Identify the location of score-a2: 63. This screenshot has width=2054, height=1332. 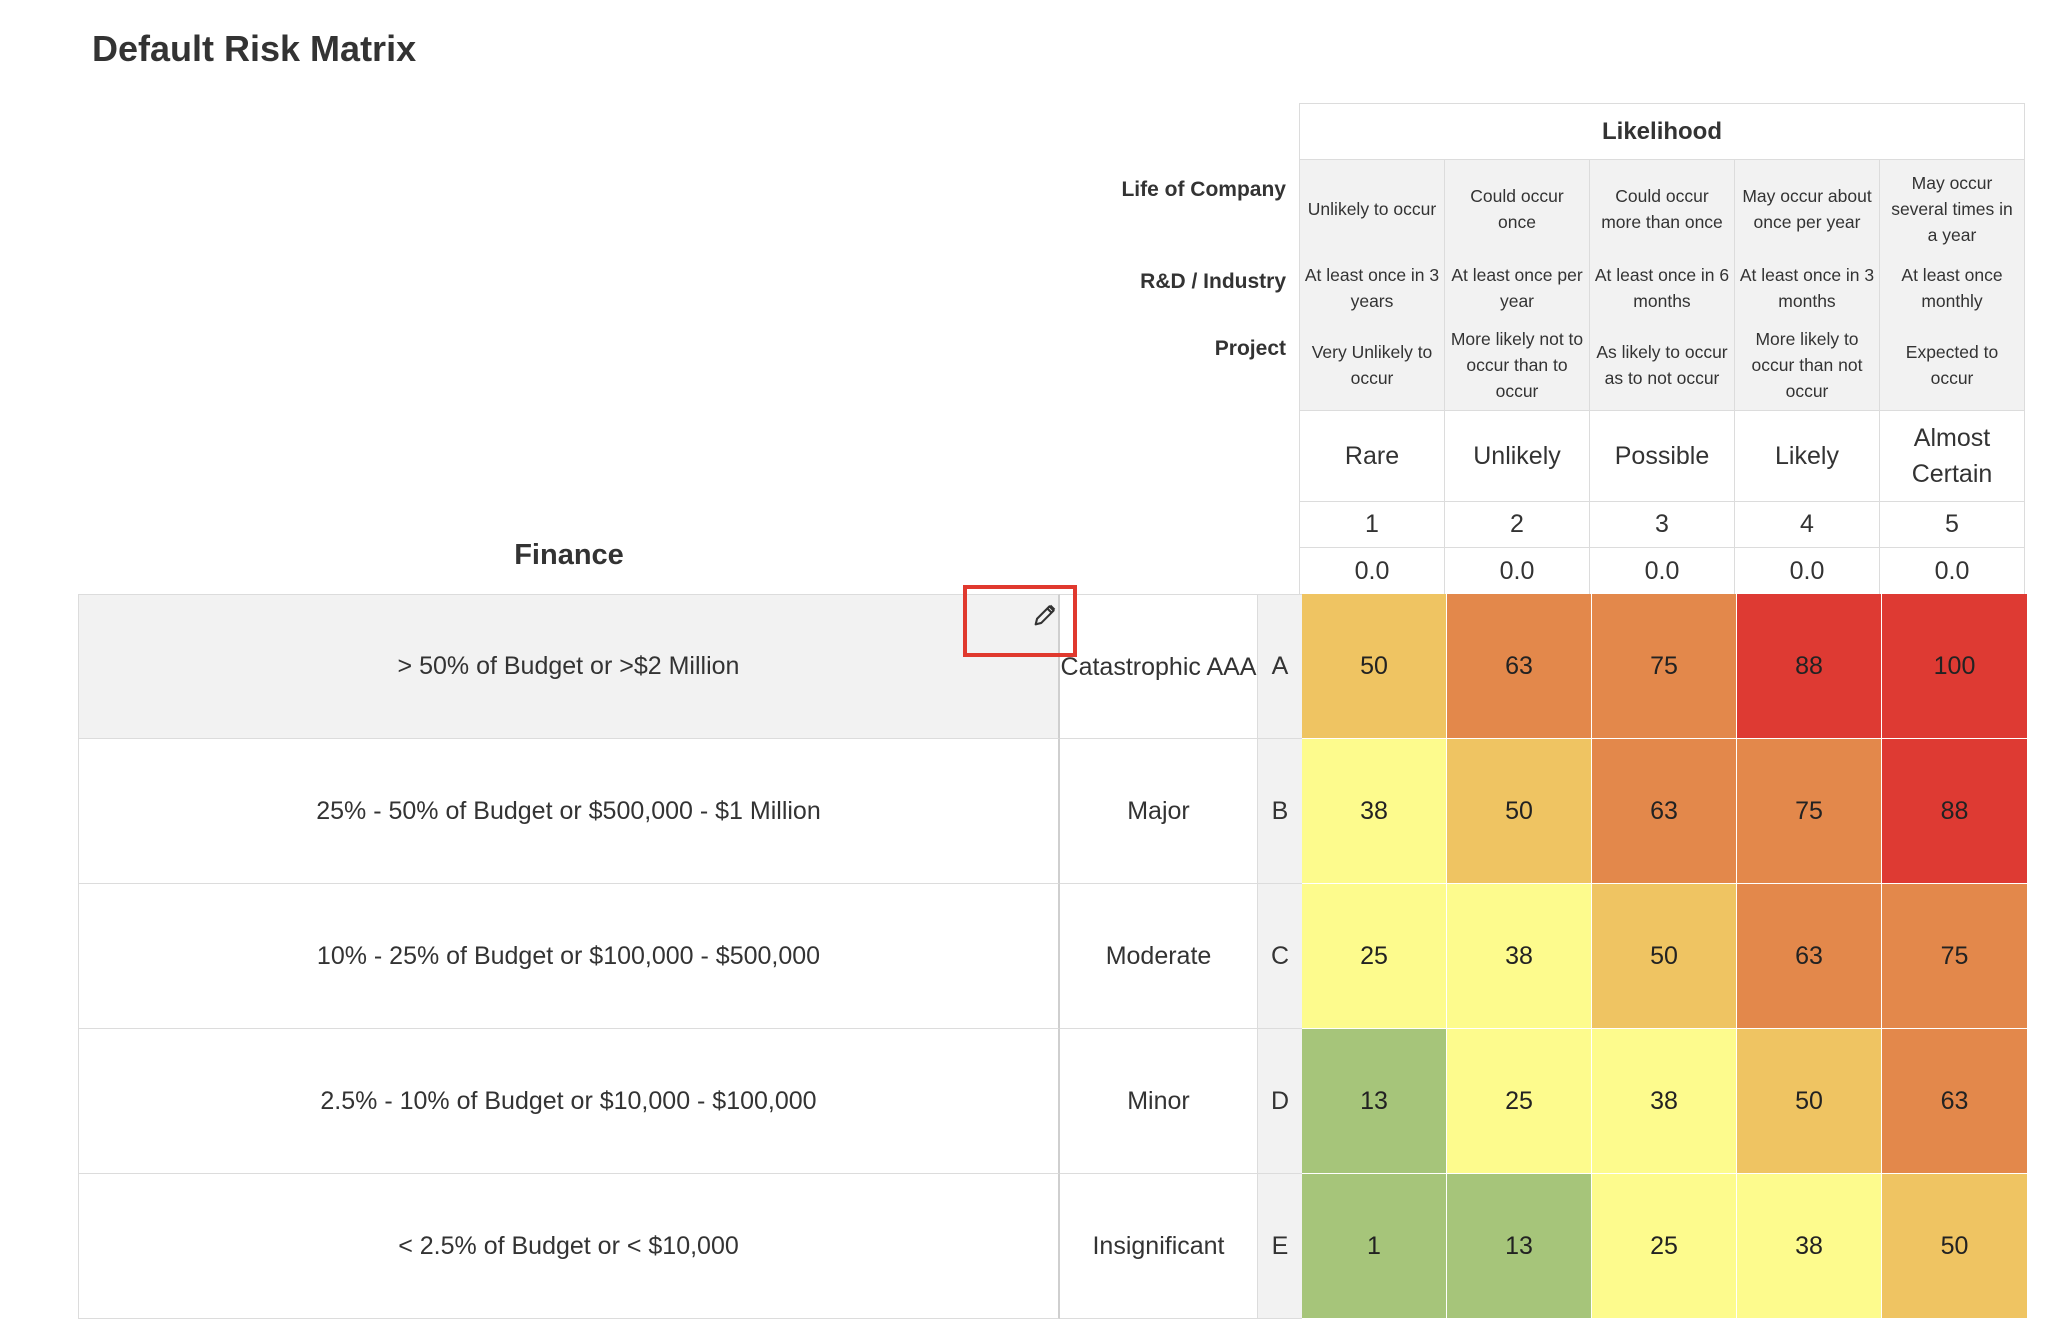
(1519, 666).